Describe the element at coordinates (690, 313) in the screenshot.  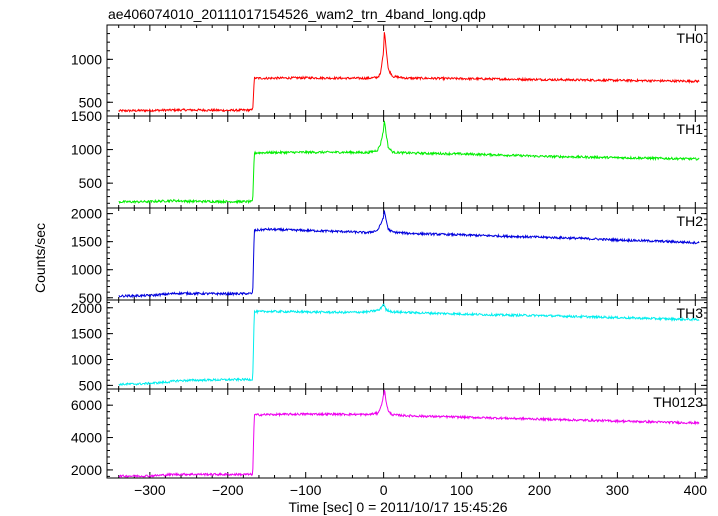
I see `panel-label-th3: TH3` at that location.